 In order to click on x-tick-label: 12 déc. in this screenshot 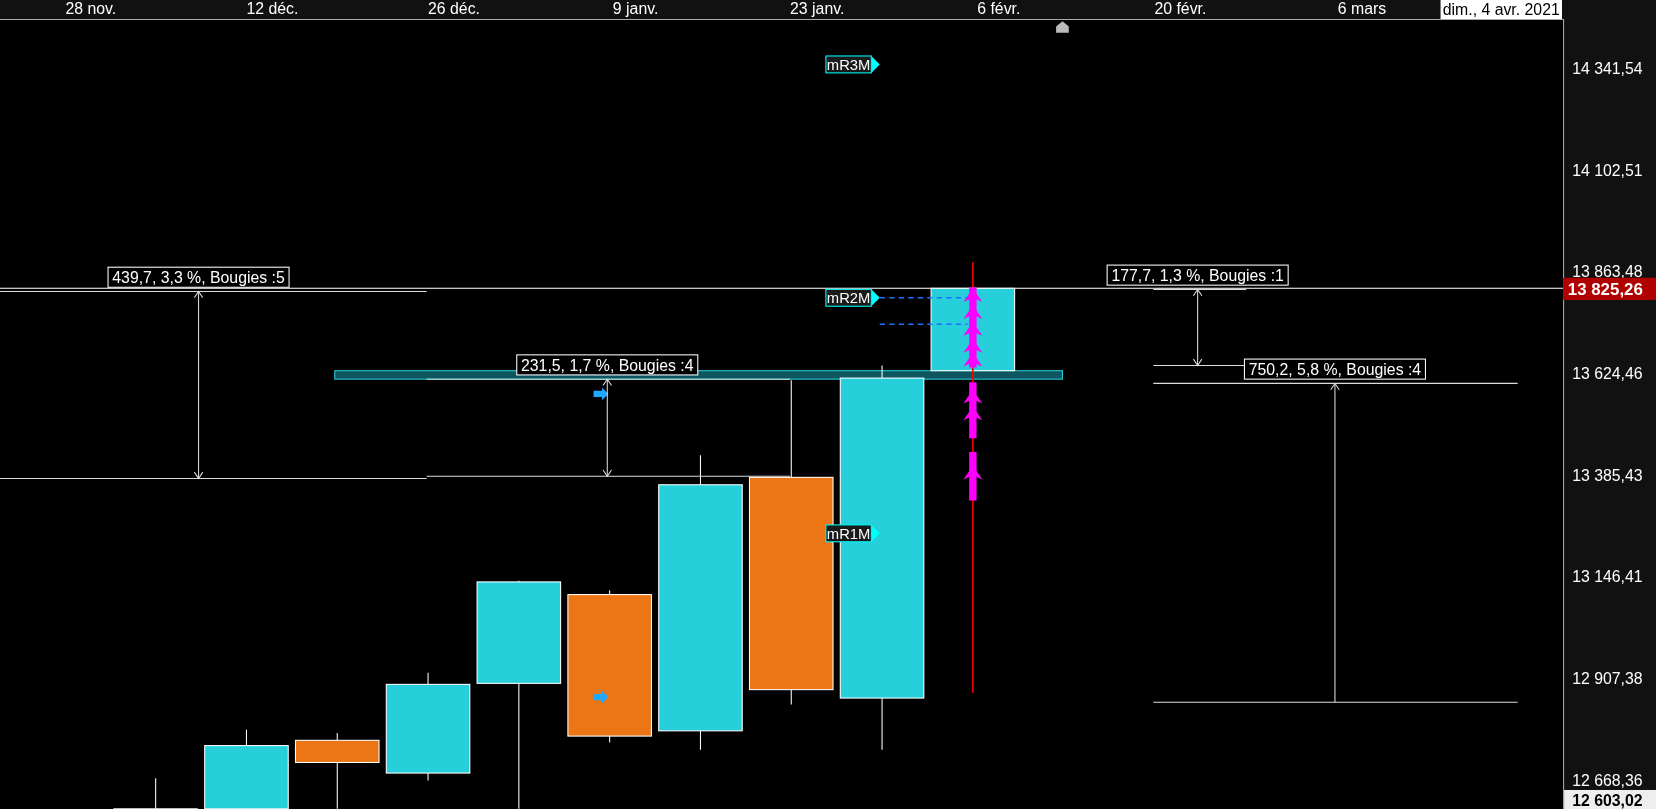, I will do `click(272, 8)`.